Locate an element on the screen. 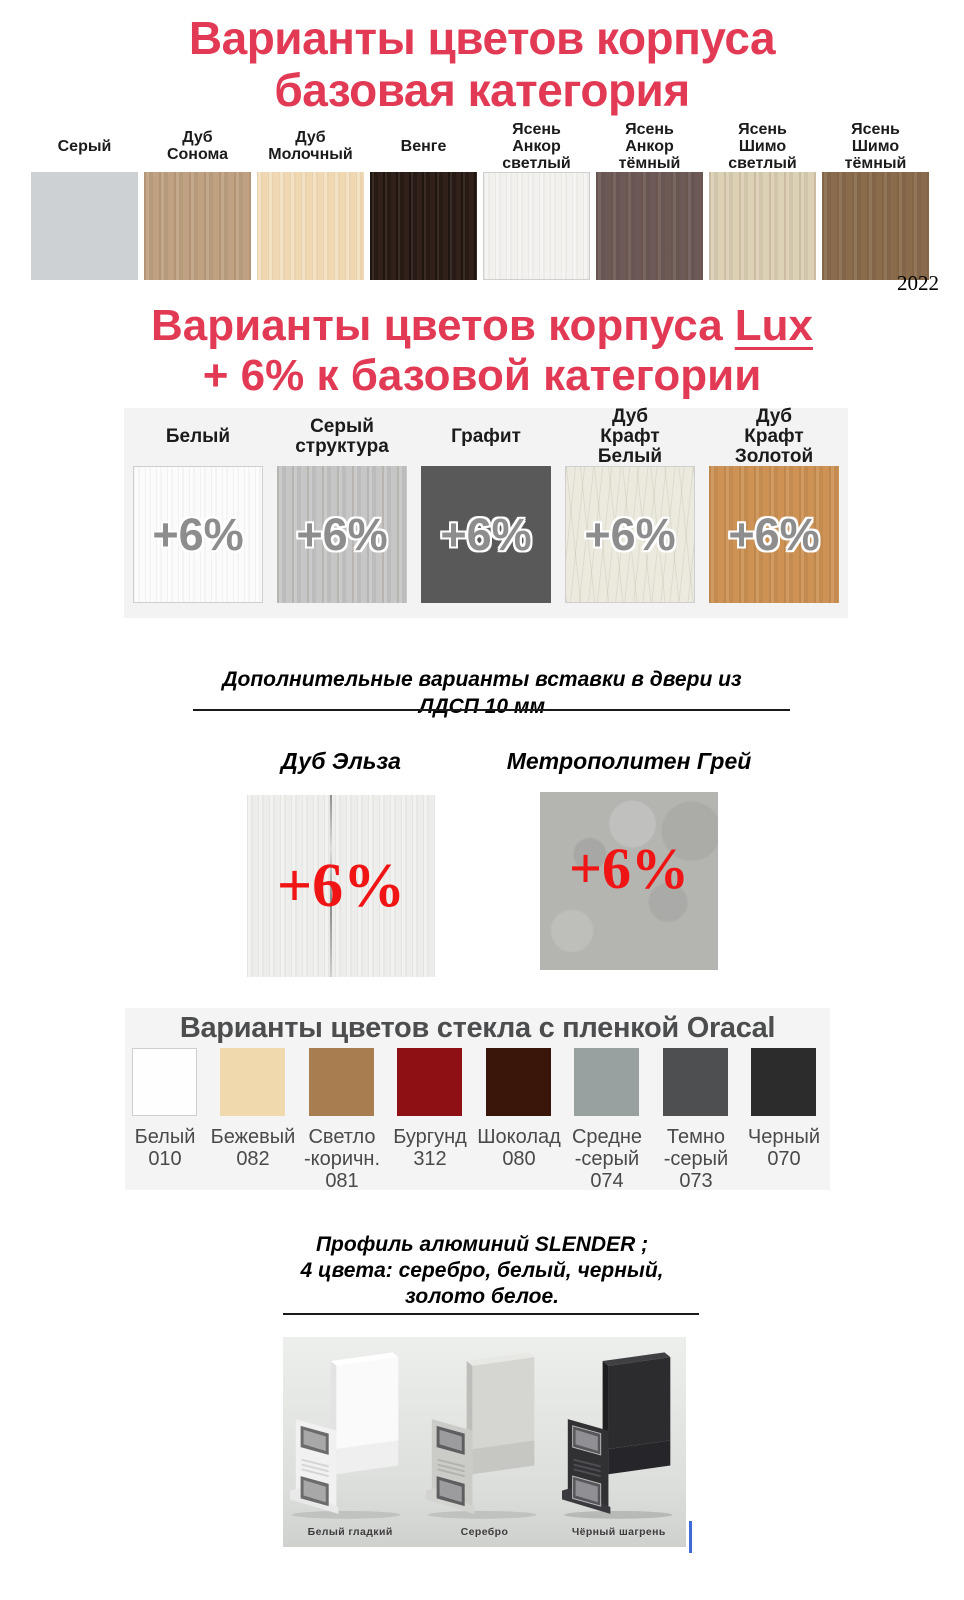  oracal-label: Бургунд 312 is located at coordinates (430, 1148).